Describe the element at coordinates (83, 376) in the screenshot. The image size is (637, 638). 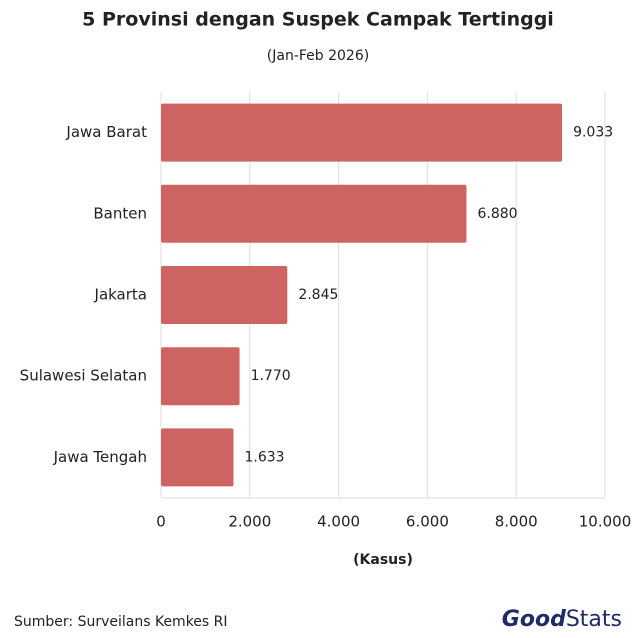
I see `y-tick-label: Sulawesi Selatan` at that location.